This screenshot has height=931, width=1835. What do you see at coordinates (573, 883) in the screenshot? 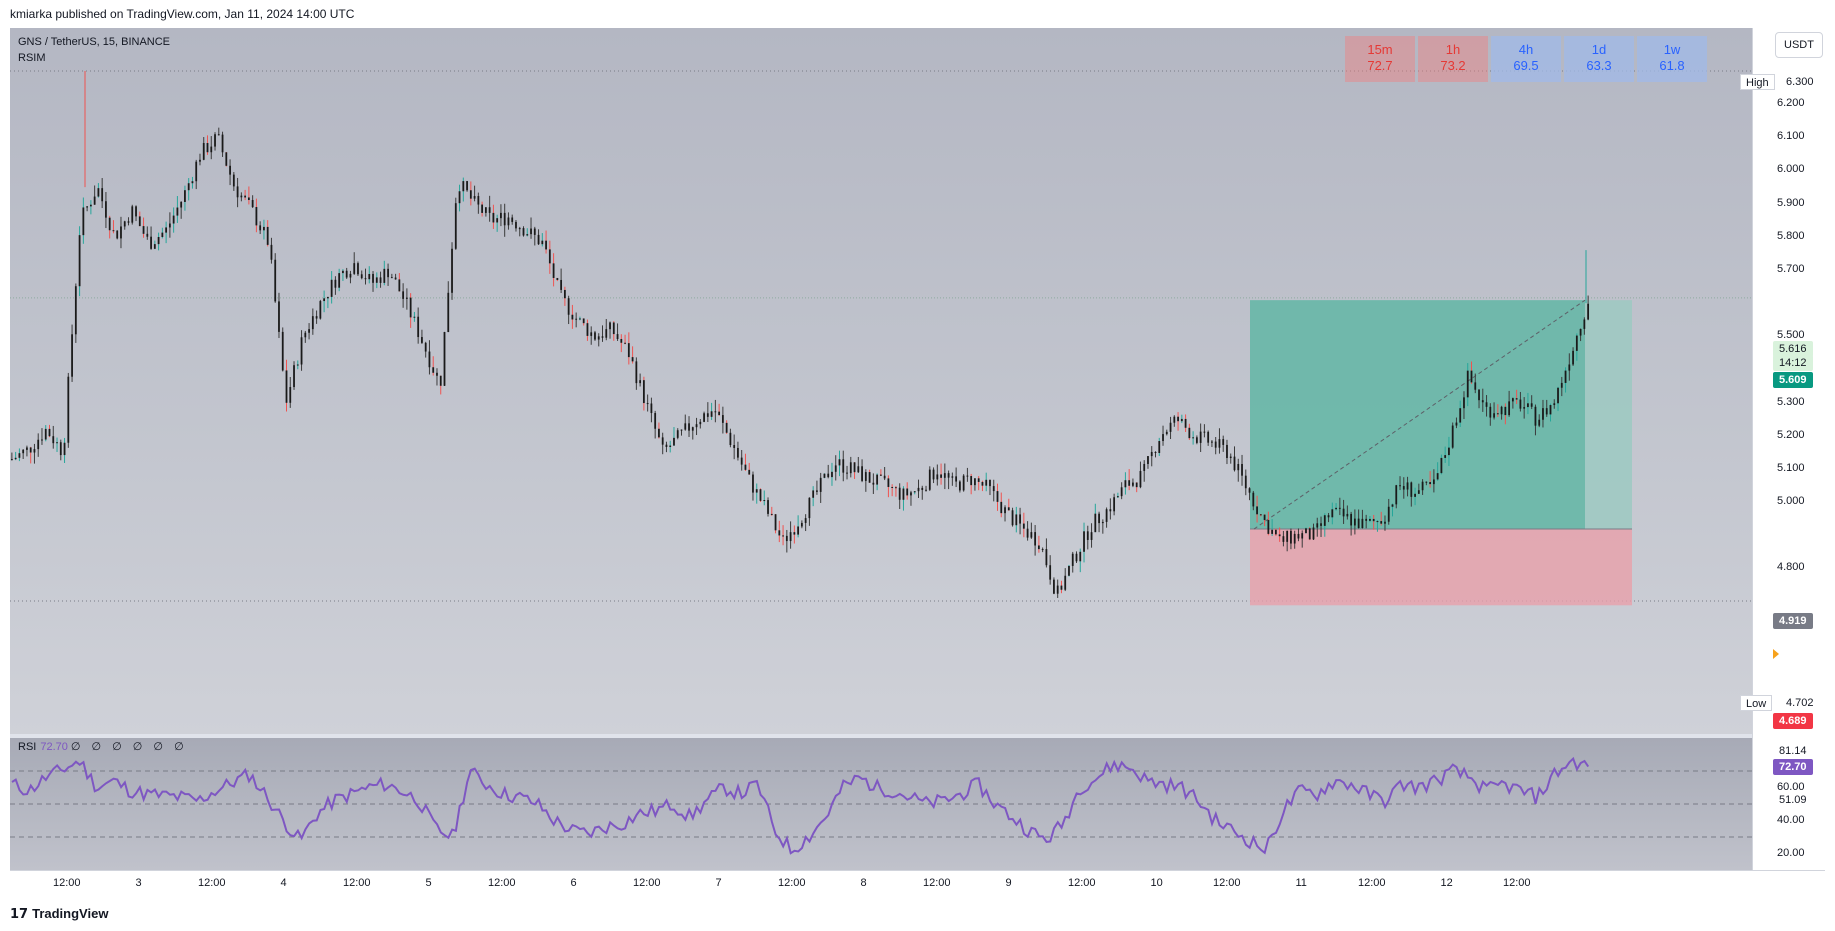
I see `time-tick: 6` at bounding box center [573, 883].